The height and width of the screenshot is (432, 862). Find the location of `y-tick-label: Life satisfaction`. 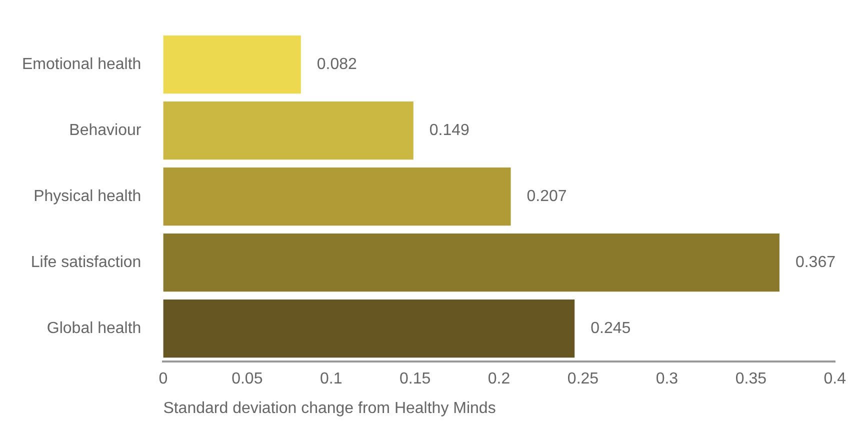

y-tick-label: Life satisfaction is located at coordinates (86, 263).